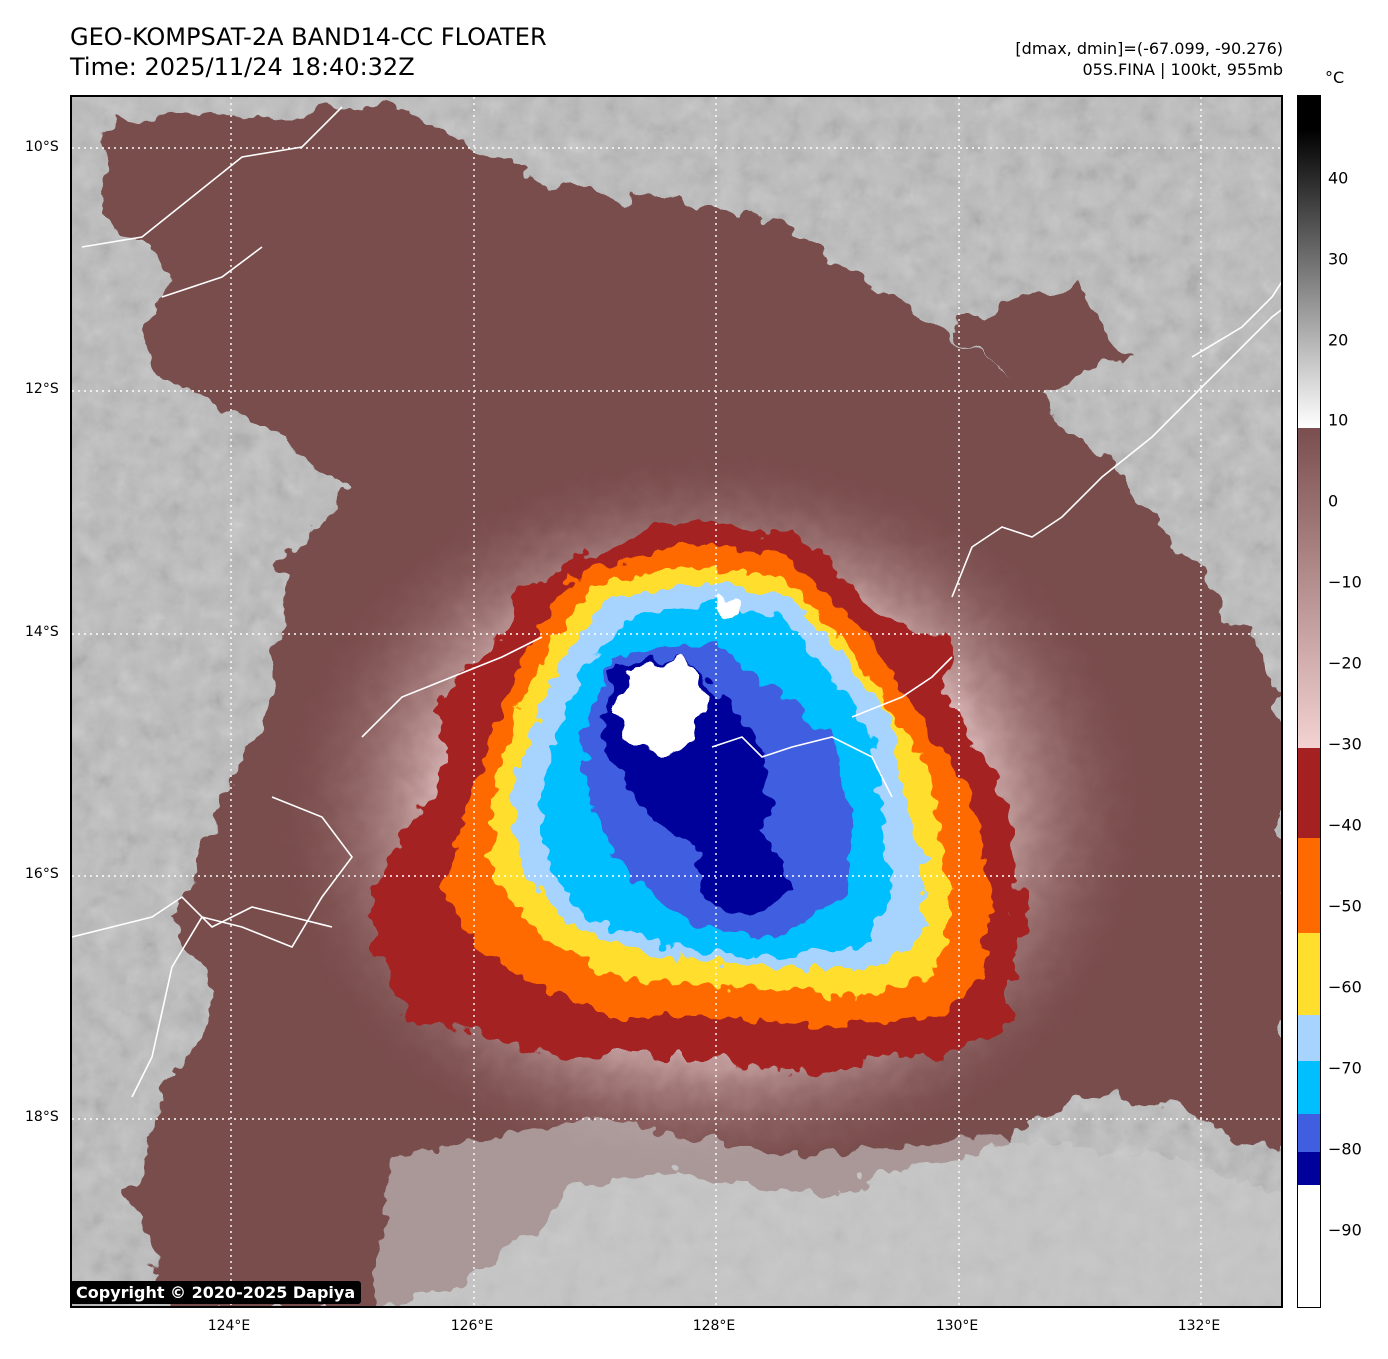 The width and height of the screenshot is (1388, 1359). Describe the element at coordinates (1338, 340) in the screenshot. I see `colorbar-tick-20: 20` at that location.